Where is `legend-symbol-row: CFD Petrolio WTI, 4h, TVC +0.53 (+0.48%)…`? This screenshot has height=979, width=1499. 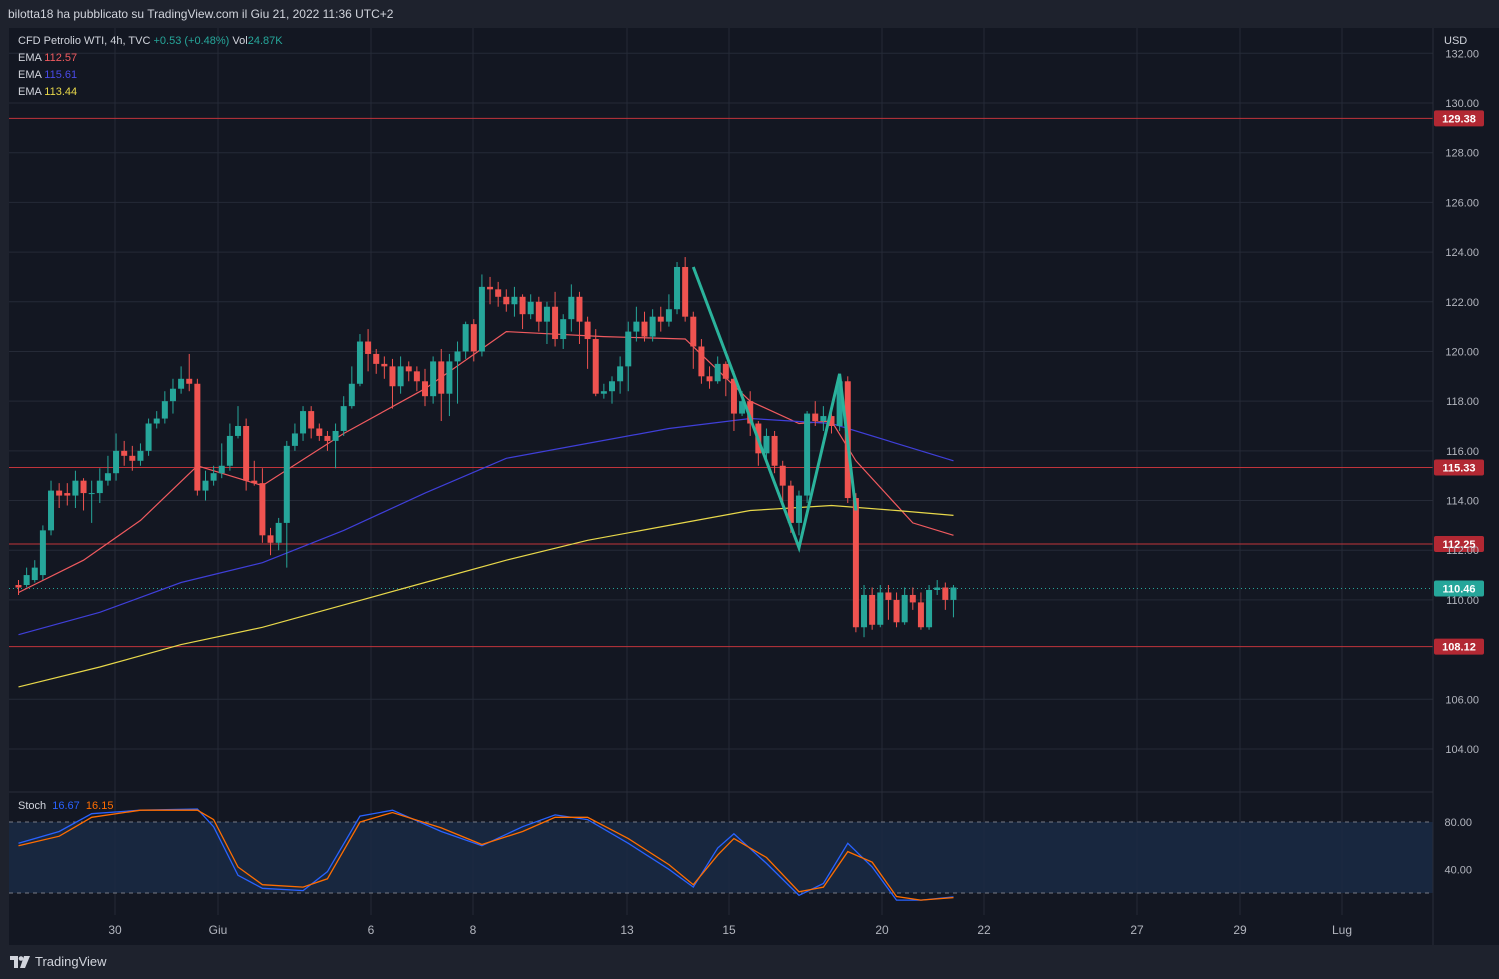 legend-symbol-row: CFD Petrolio WTI, 4h, TVC +0.53 (+0.48%)… is located at coordinates (150, 41).